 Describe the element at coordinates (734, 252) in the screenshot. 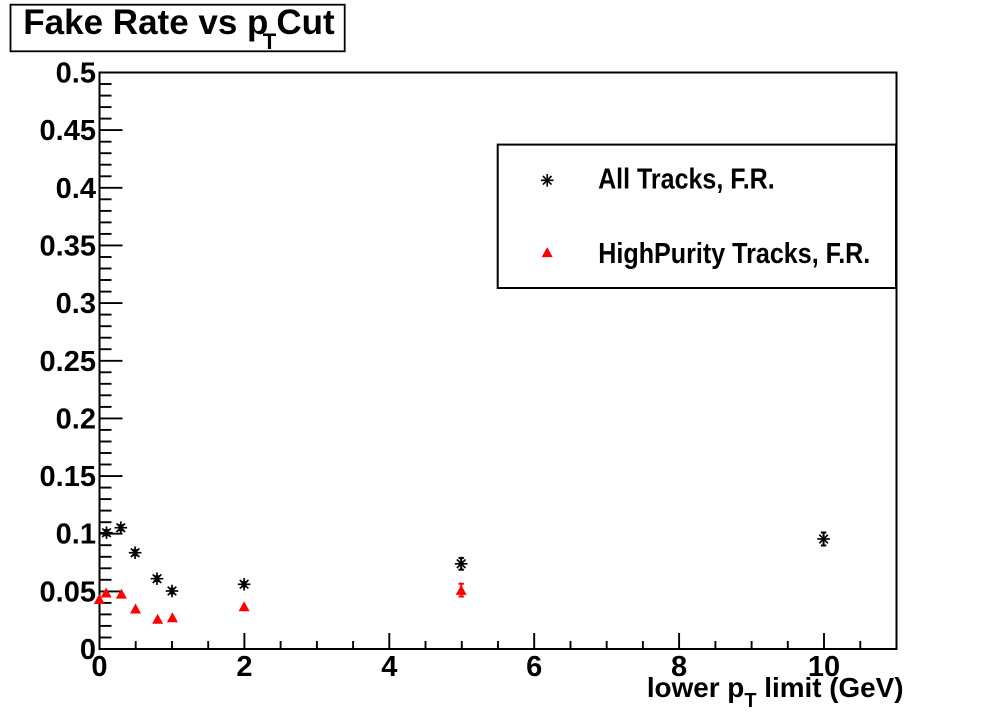

I see `svg-text: HighPurity Tracks, F.R.` at that location.